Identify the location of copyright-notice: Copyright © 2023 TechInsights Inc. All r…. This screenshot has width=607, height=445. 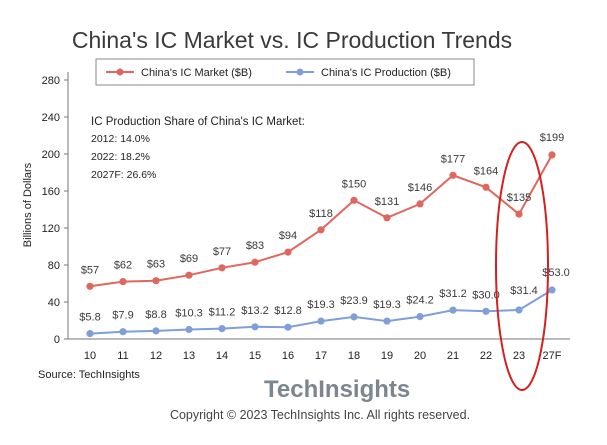
(320, 415).